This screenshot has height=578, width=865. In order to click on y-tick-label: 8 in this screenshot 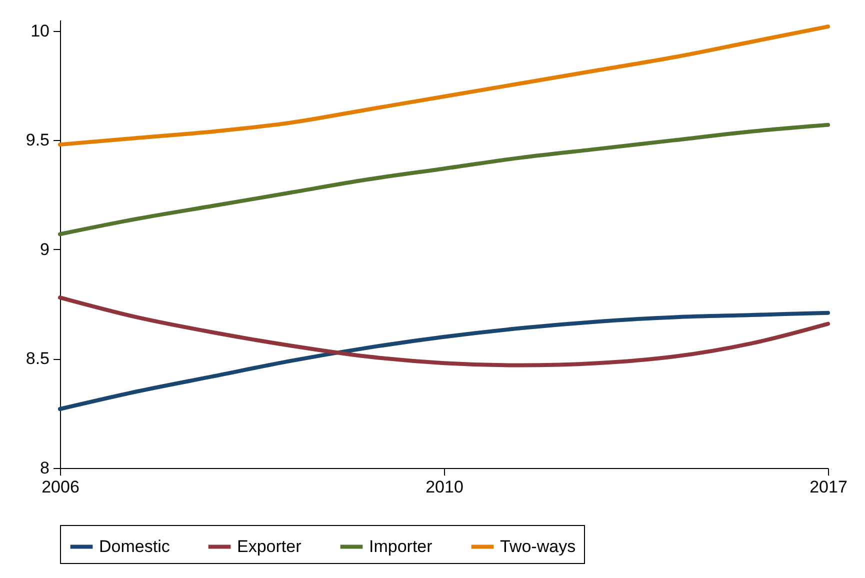, I will do `click(45, 468)`.